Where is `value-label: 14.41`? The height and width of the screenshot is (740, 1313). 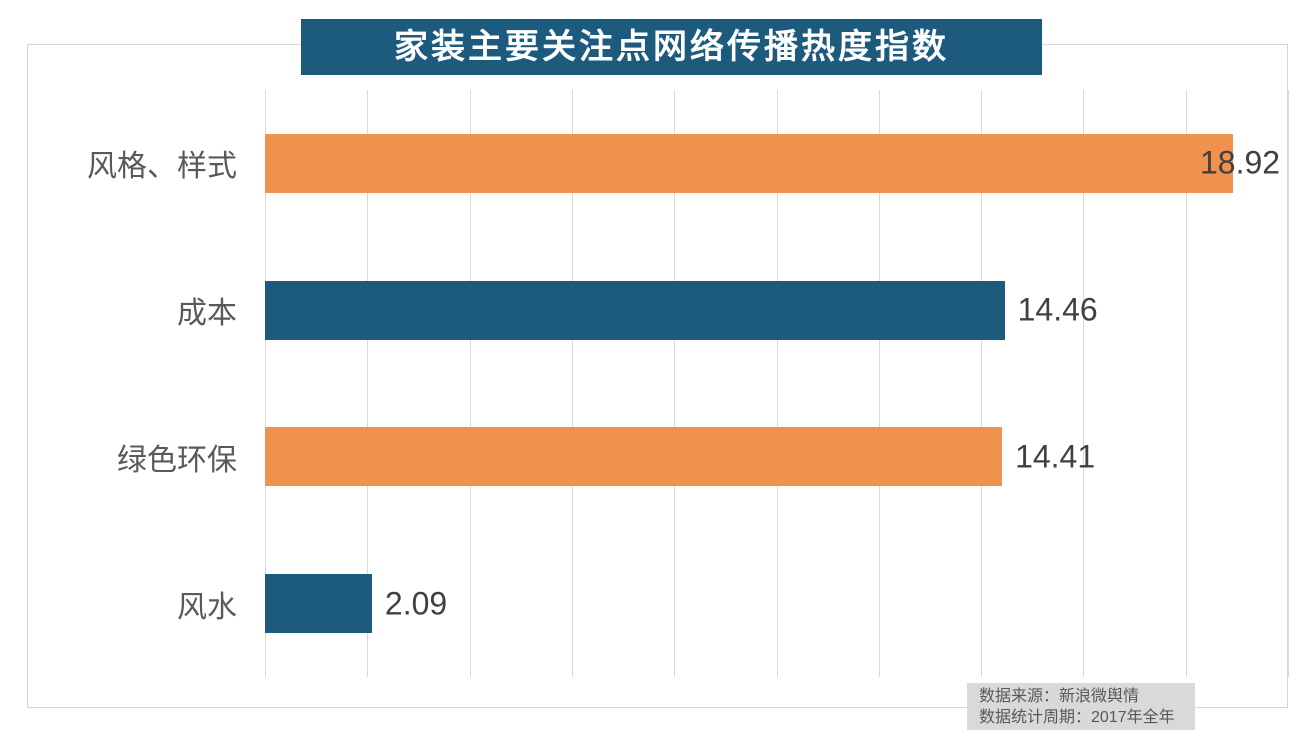 value-label: 14.41 is located at coordinates (1055, 456).